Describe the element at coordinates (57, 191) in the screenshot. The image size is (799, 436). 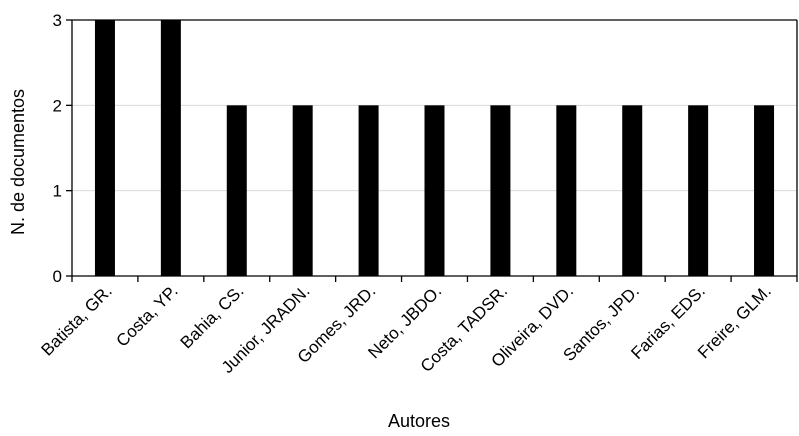
I see `y-tick-label-1: 1` at that location.